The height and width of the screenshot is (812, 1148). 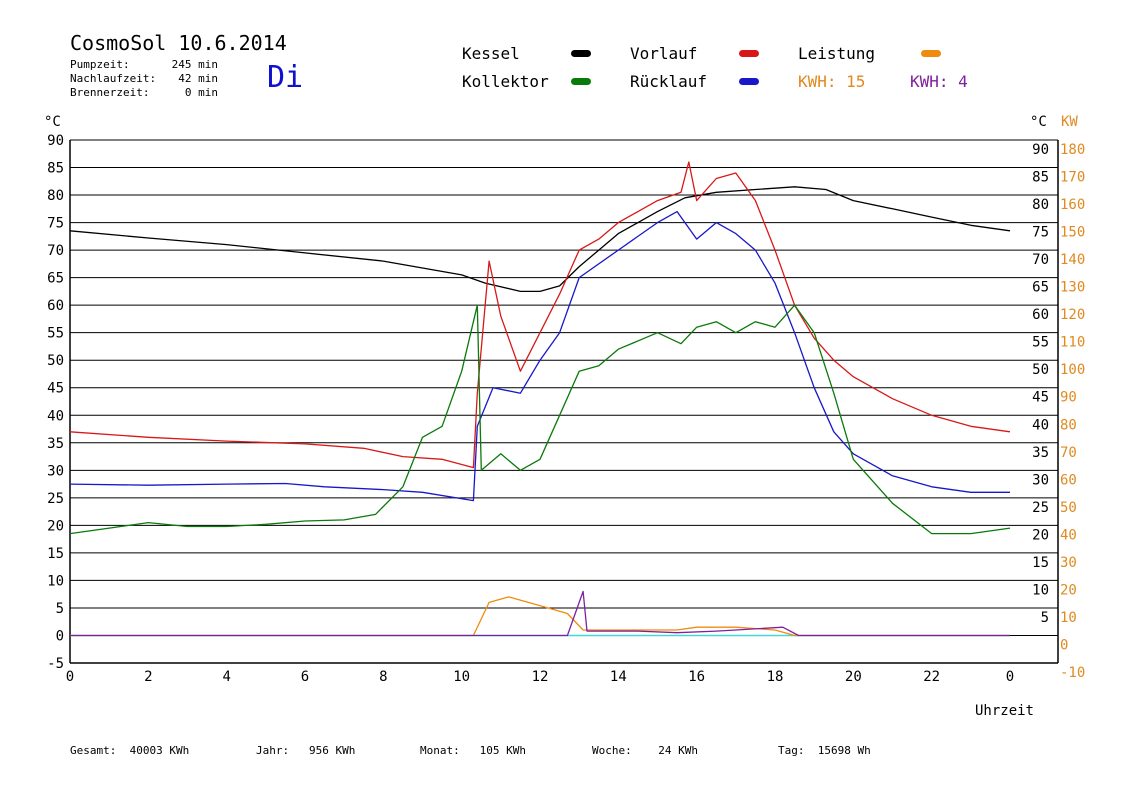 What do you see at coordinates (664, 53) in the screenshot?
I see `legend-vorlauf-label: Vorlauf` at bounding box center [664, 53].